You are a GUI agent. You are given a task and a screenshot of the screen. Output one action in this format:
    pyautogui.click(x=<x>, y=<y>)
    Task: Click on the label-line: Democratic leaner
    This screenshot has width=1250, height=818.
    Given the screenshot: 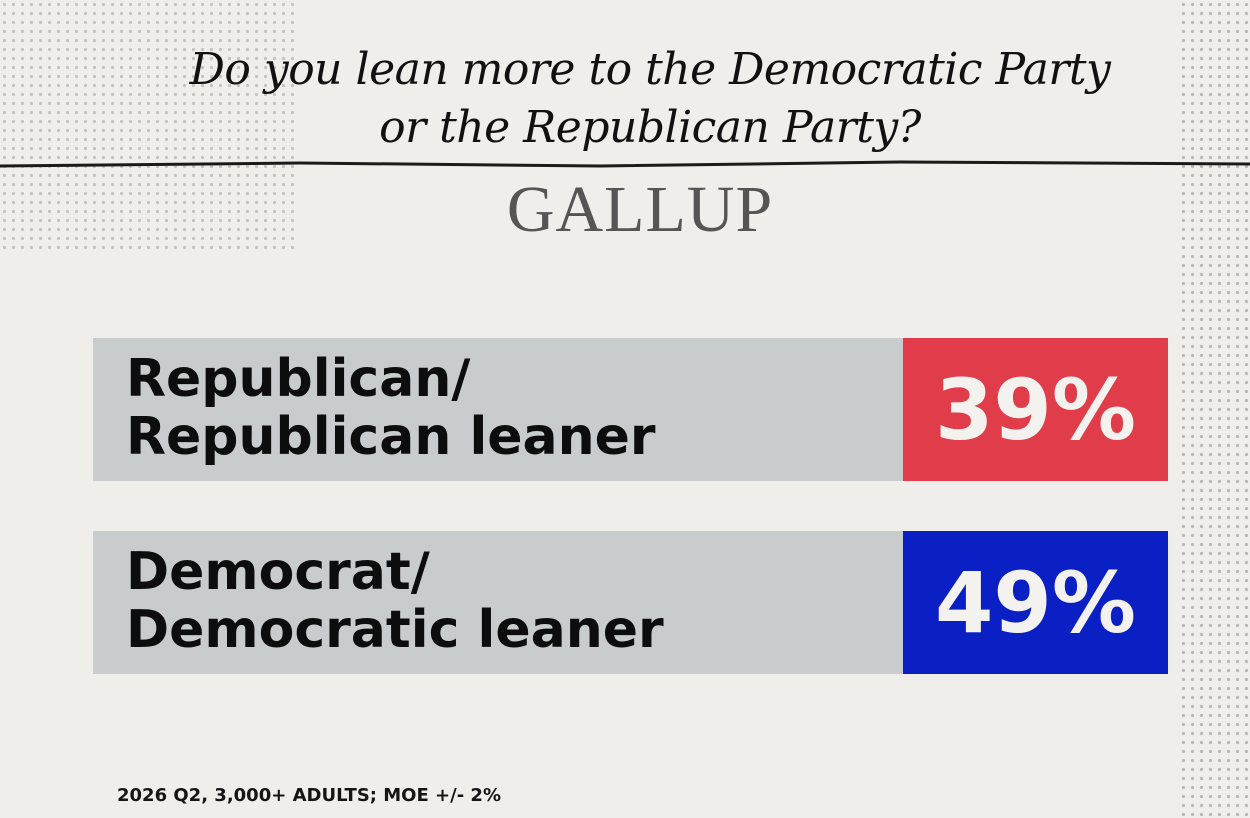 What is the action you would take?
    pyautogui.click(x=395, y=630)
    